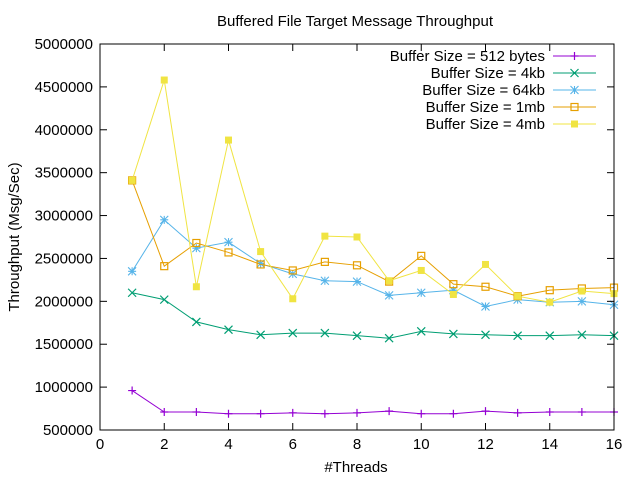  What do you see at coordinates (64, 344) in the screenshot?
I see `y-tick-label: 1500000` at bounding box center [64, 344].